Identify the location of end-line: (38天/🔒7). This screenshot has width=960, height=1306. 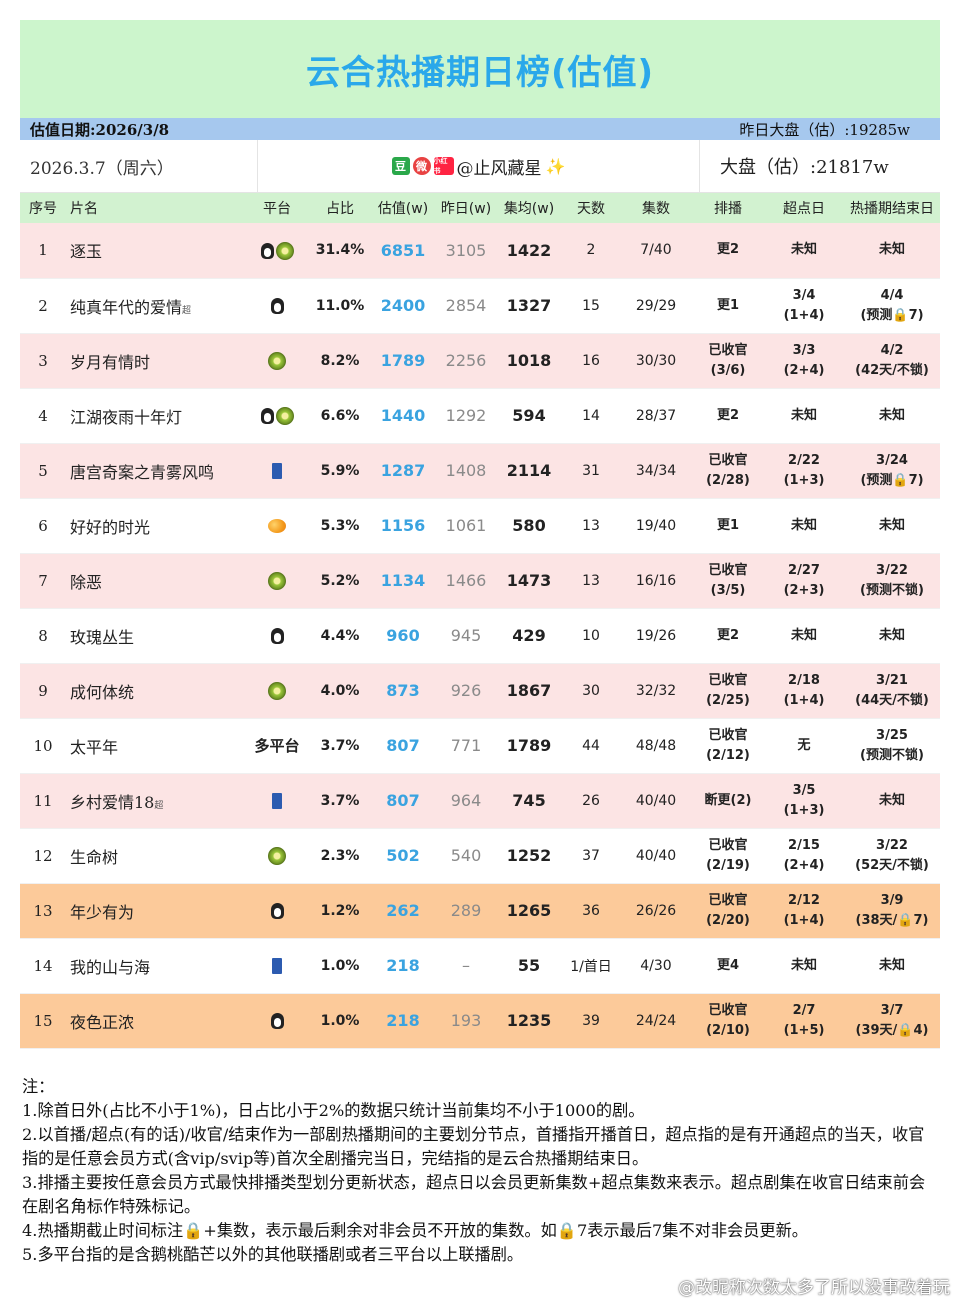
(892, 920).